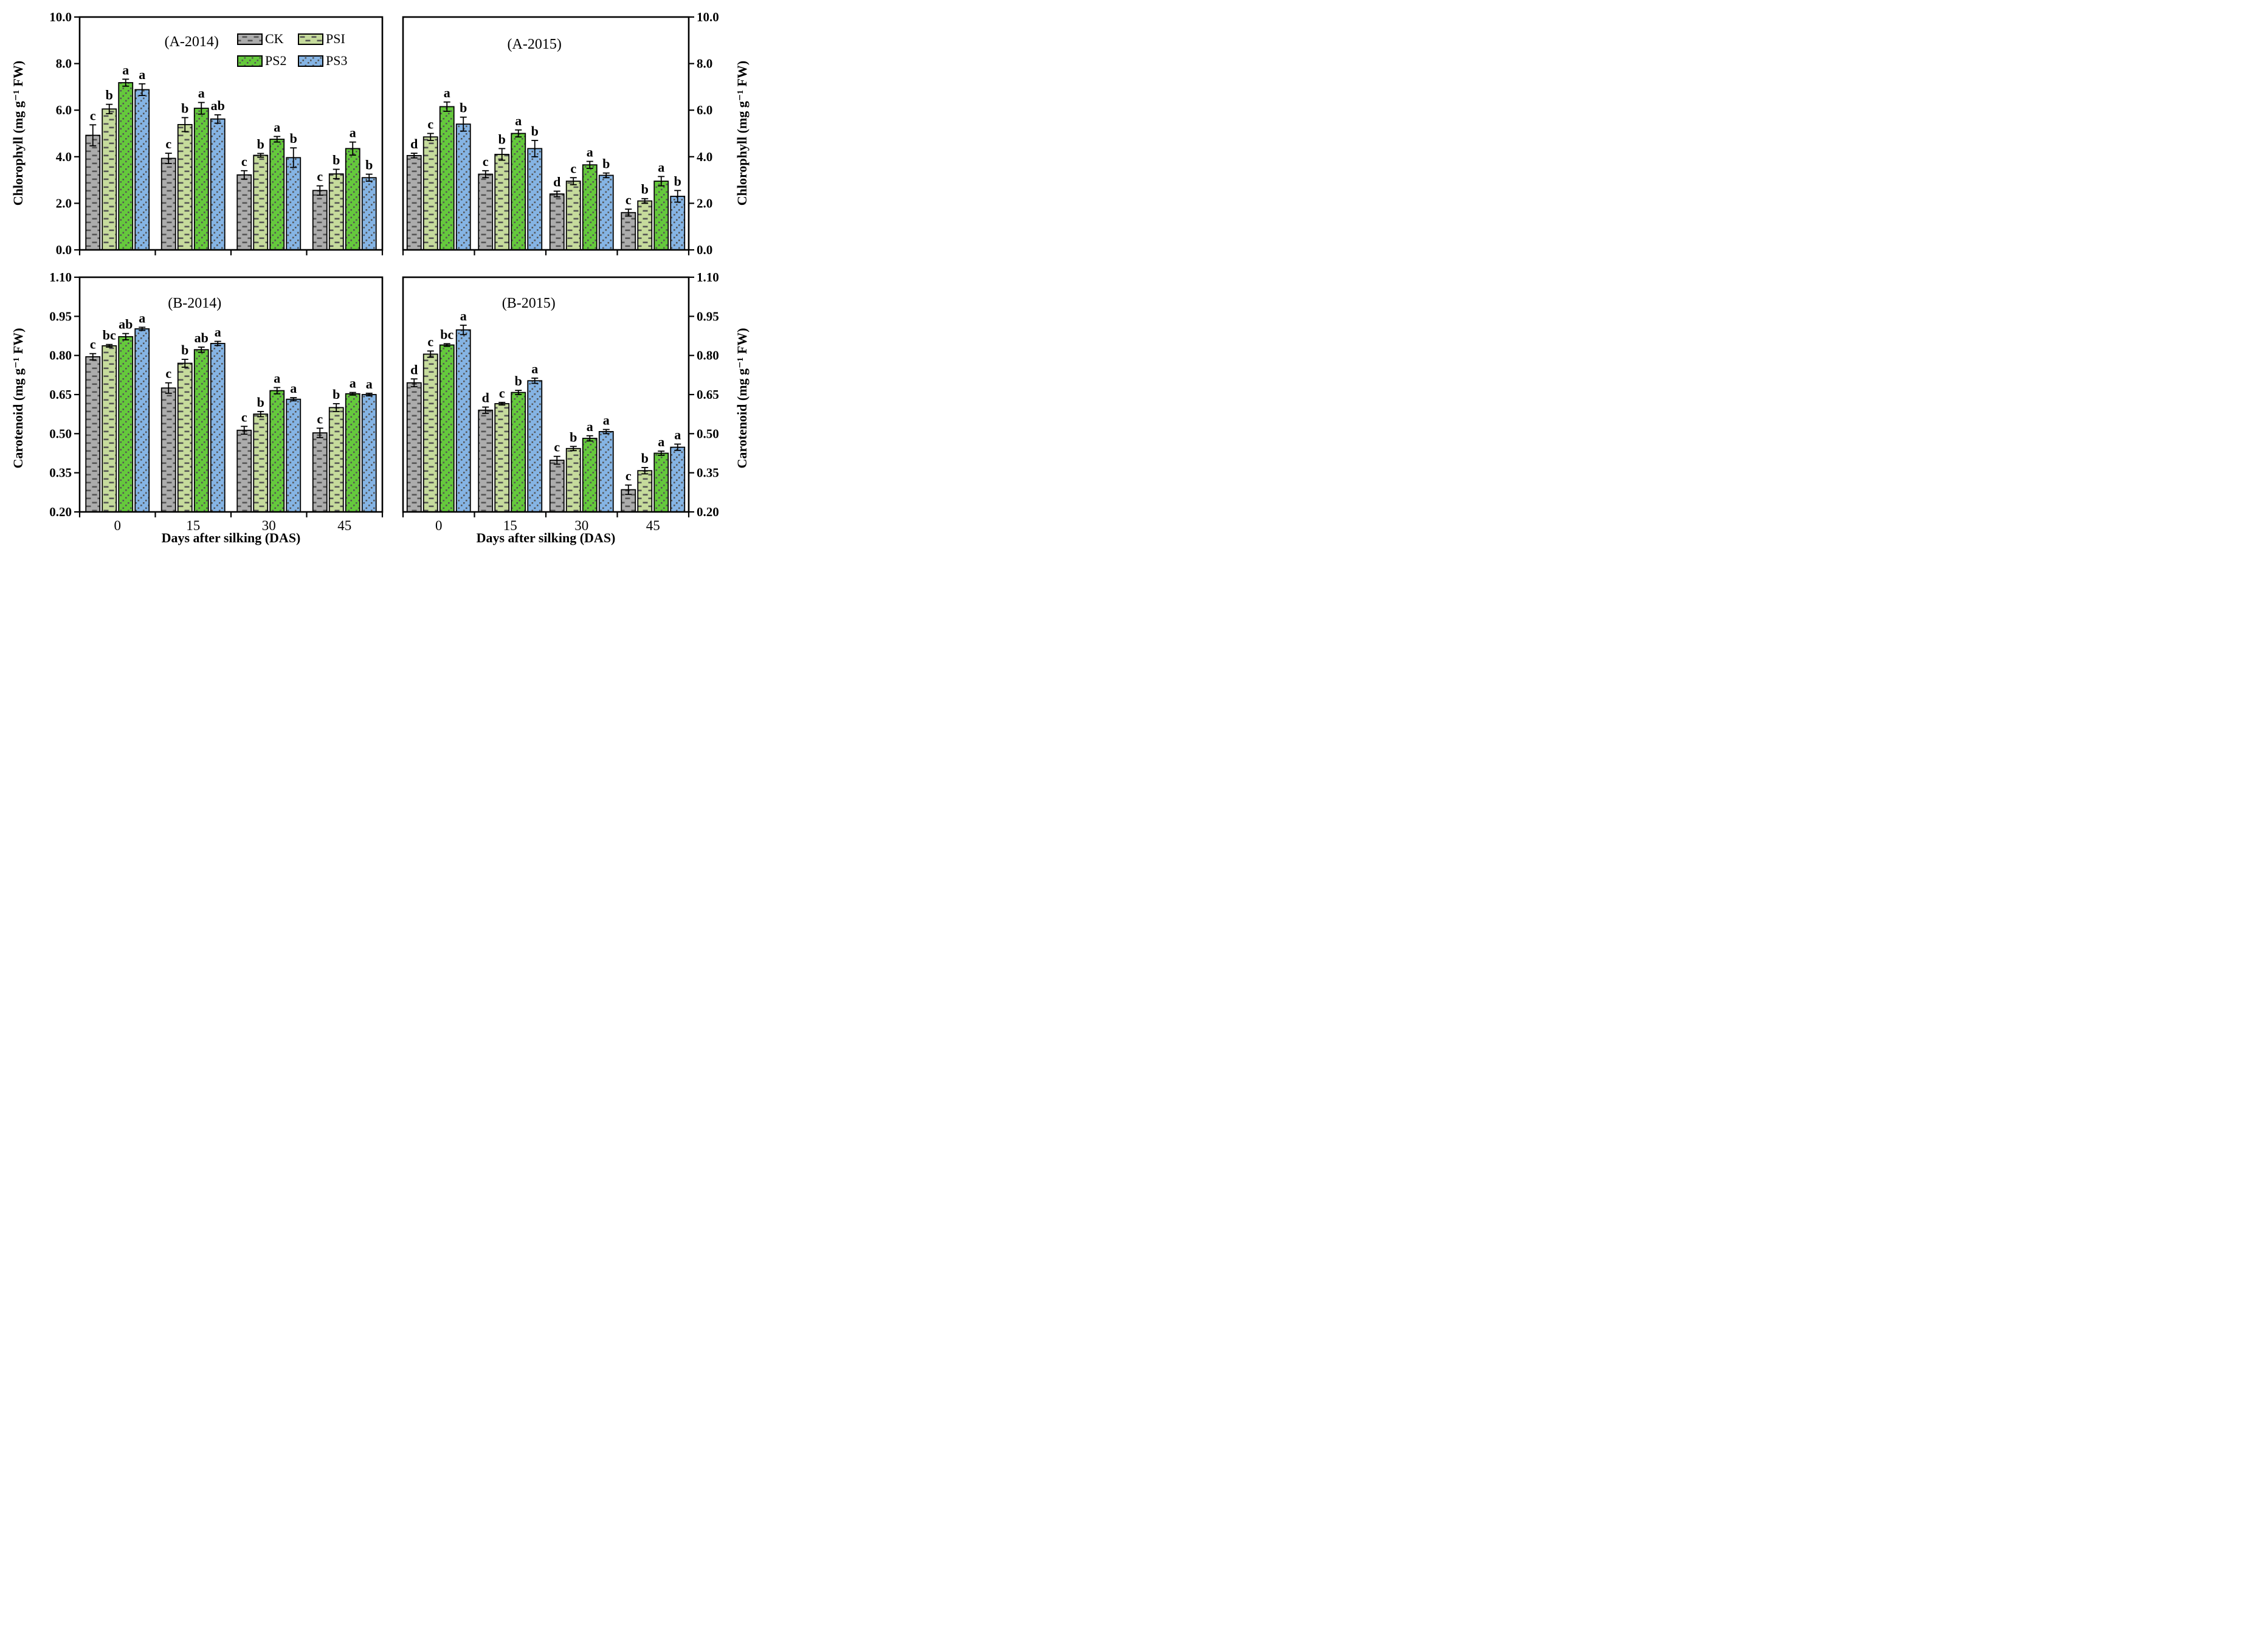  What do you see at coordinates (529, 303) in the screenshot?
I see `svg-text: (B-2015)` at bounding box center [529, 303].